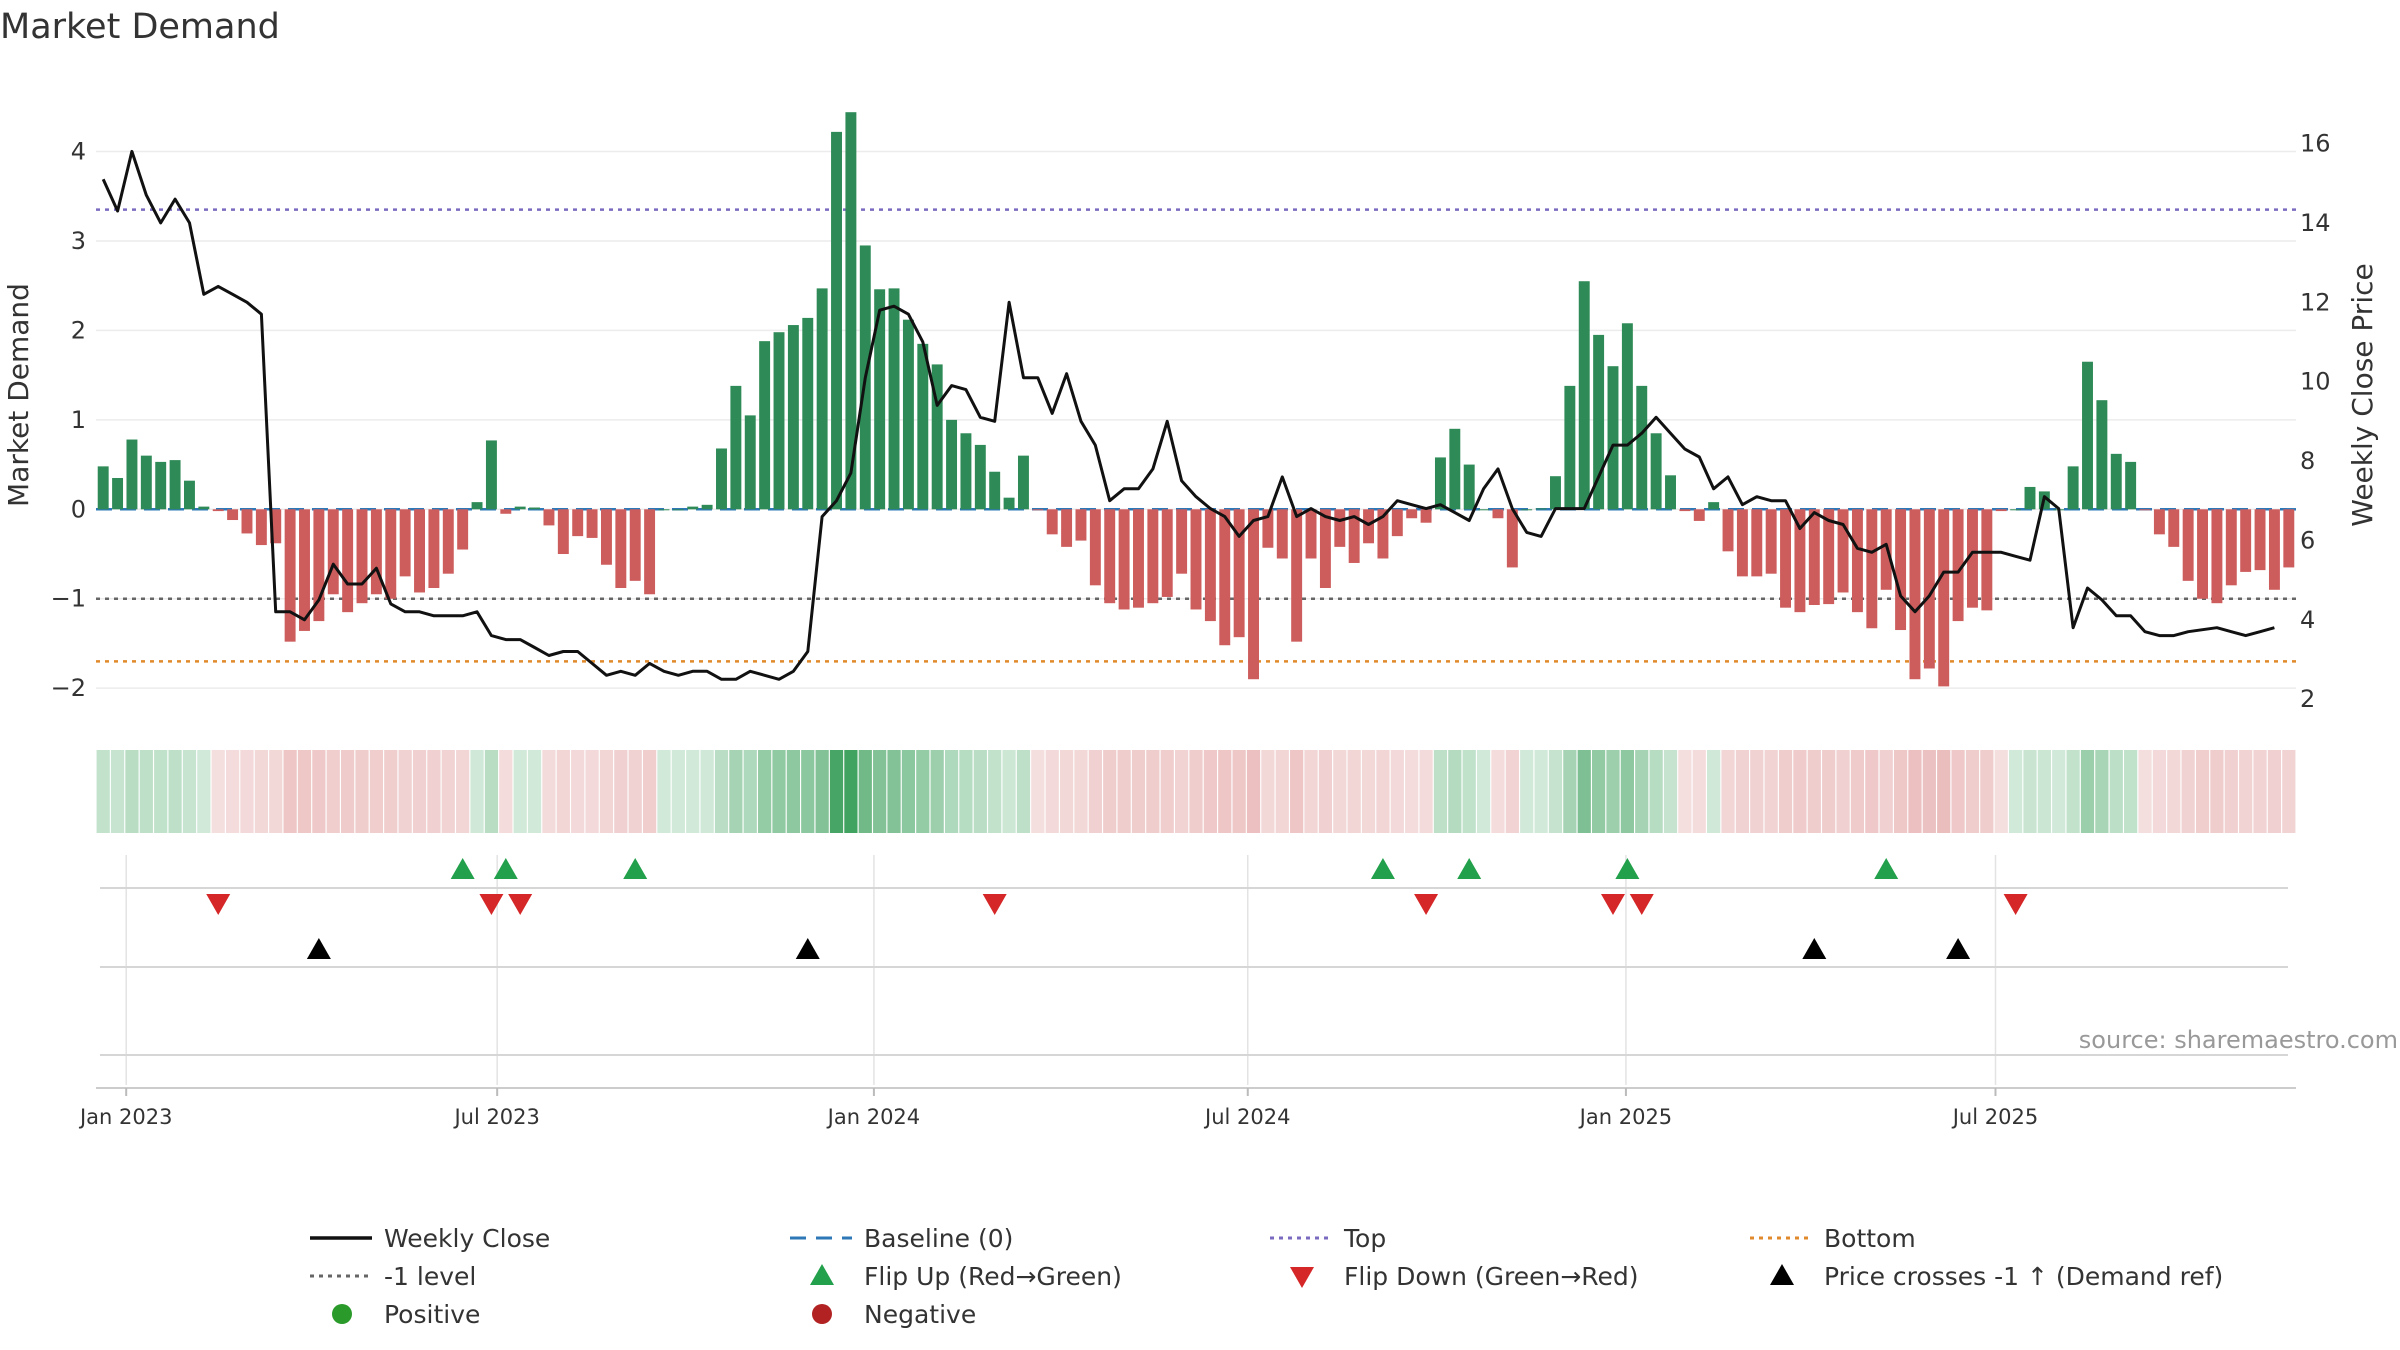  I want to click on x-tick-label: Jan 2025, so click(1625, 1117).